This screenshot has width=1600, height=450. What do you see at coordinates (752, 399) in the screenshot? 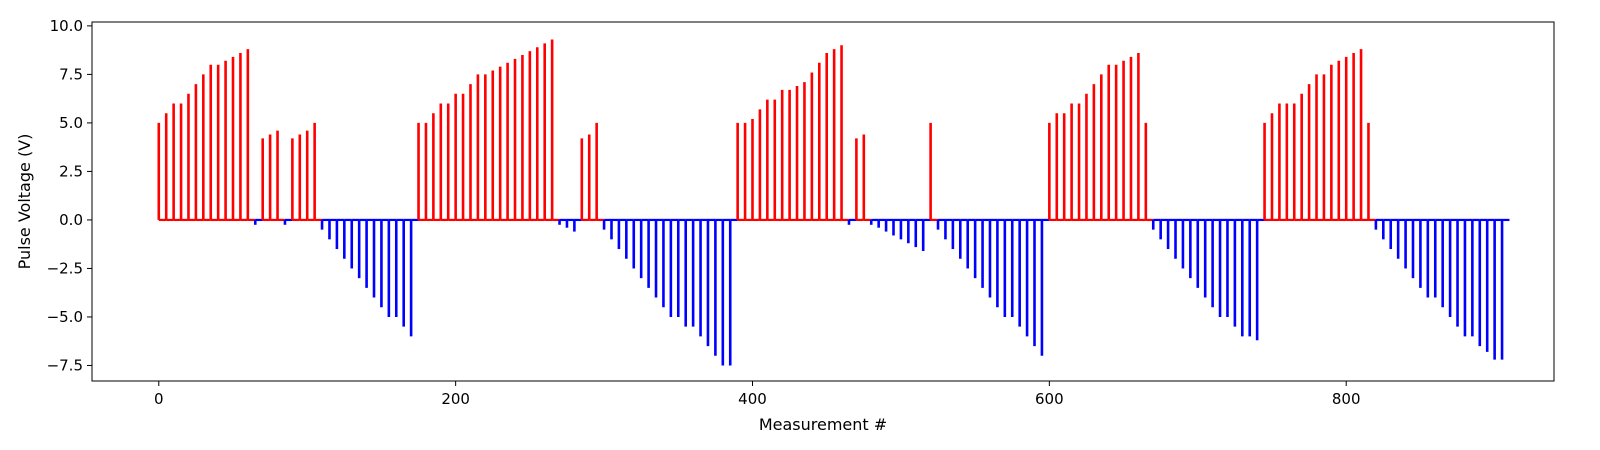
I see `x-tick-label: 400` at bounding box center [752, 399].